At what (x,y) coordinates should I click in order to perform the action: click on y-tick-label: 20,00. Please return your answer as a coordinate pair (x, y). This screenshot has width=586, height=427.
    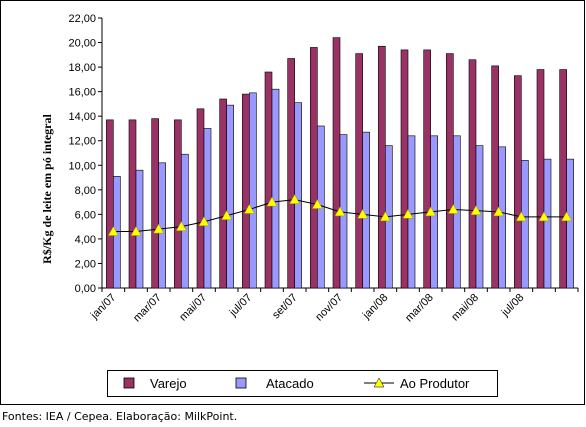
    Looking at the image, I should click on (82, 44).